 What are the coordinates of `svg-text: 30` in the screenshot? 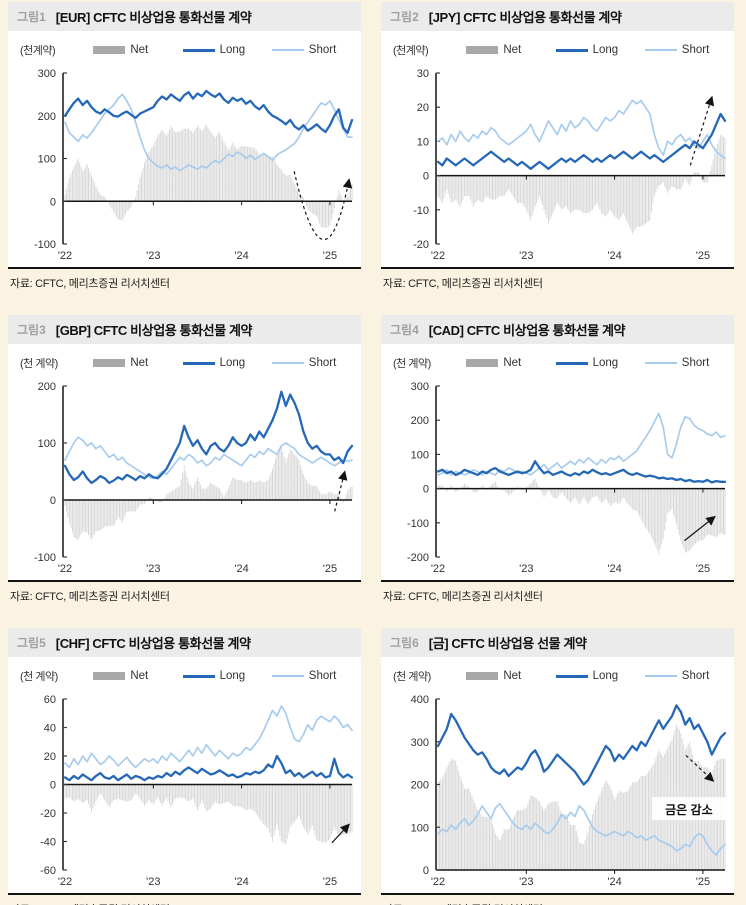 It's located at (423, 74).